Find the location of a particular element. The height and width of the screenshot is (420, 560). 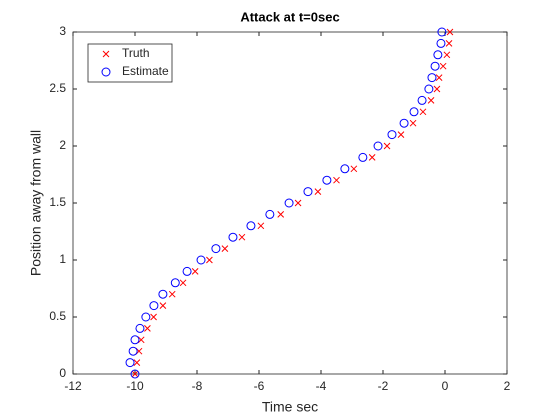

x-tick-label: -6 is located at coordinates (259, 386).